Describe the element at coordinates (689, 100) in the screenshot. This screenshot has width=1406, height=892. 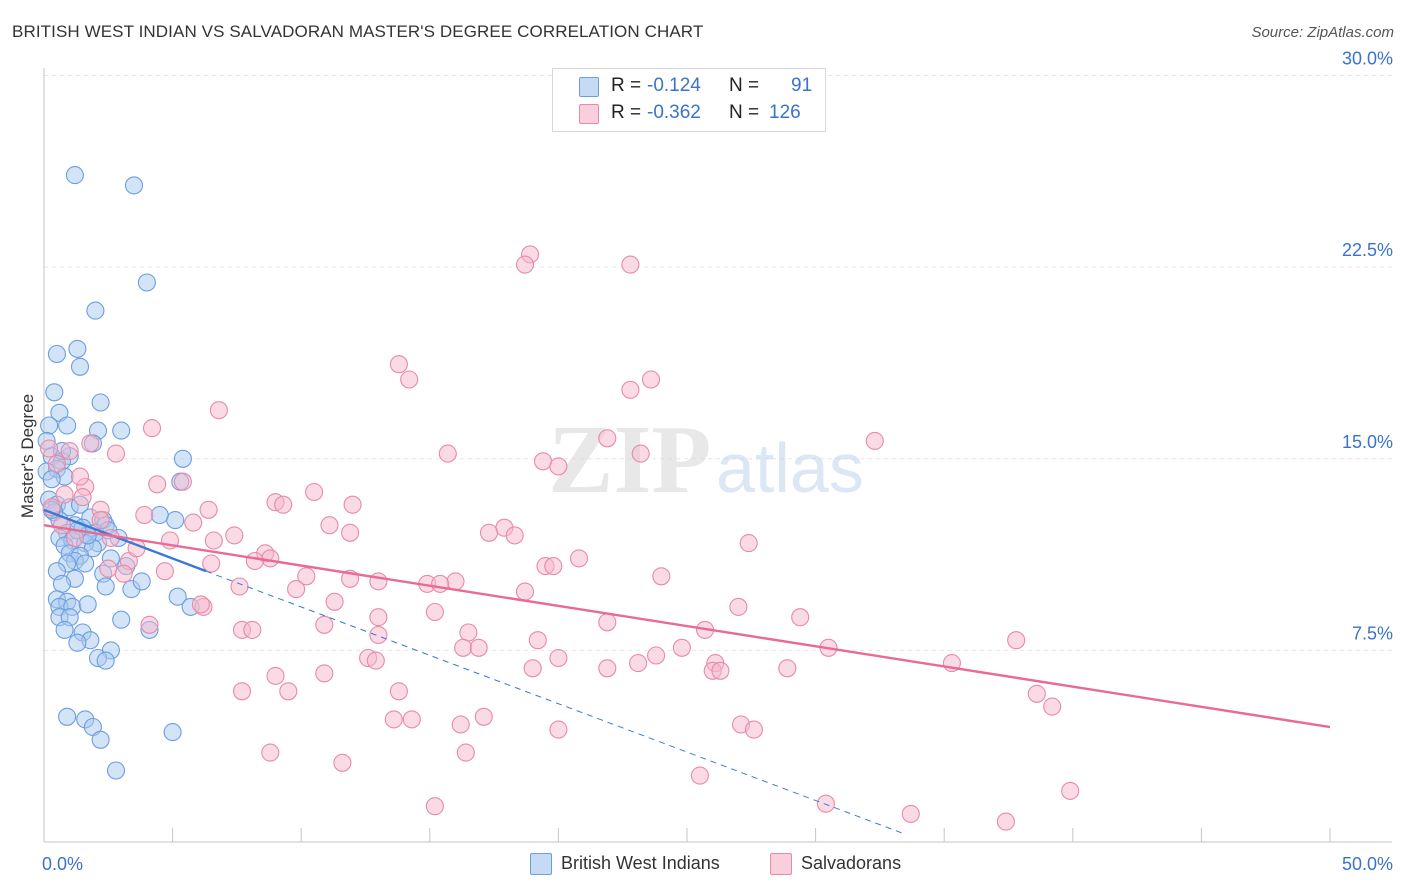
I see `correlation-box: R = -0.124 N = 91 R = -0.362 N = 126` at that location.